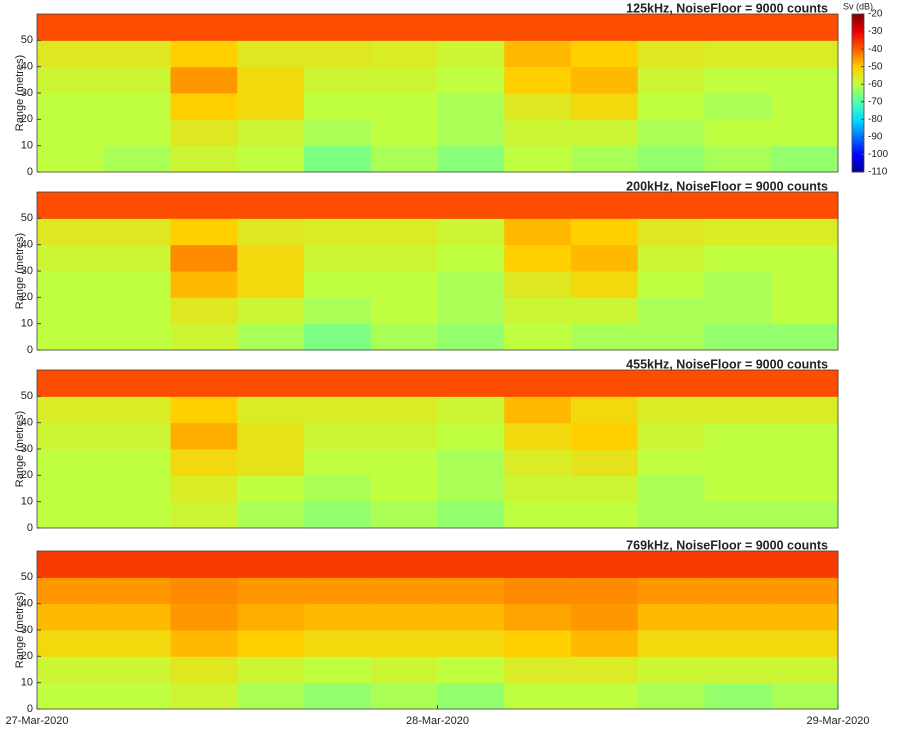  I want to click on colorbar-tick-label: -70, so click(875, 101).